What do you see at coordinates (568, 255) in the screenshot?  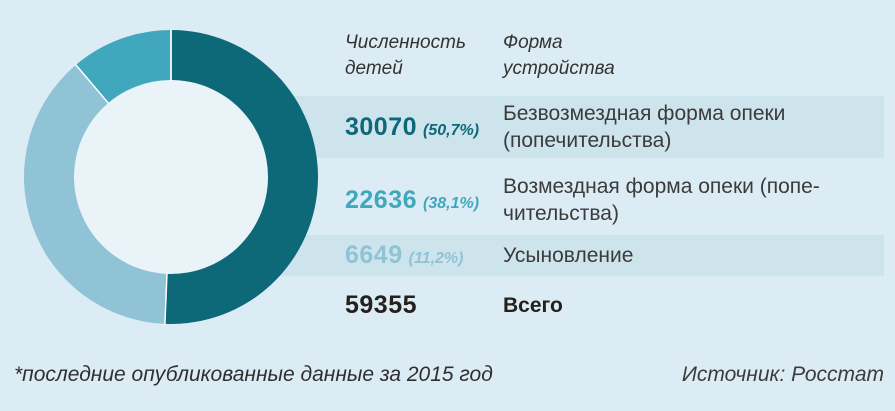 I see `placement-form-label: Усыновление` at bounding box center [568, 255].